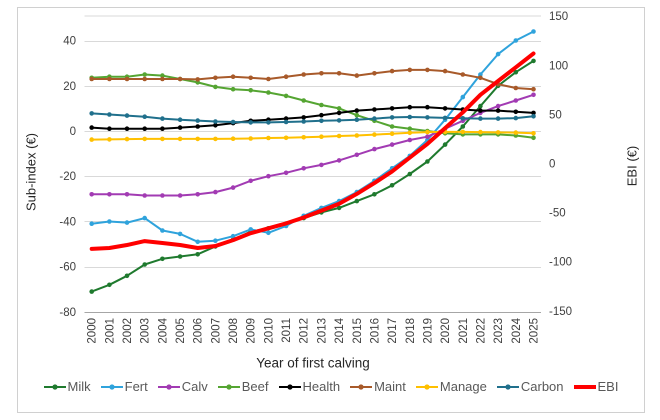 This screenshot has width=660, height=420. Describe the element at coordinates (426, 386) in the screenshot. I see `legend-swatch-manage` at that location.